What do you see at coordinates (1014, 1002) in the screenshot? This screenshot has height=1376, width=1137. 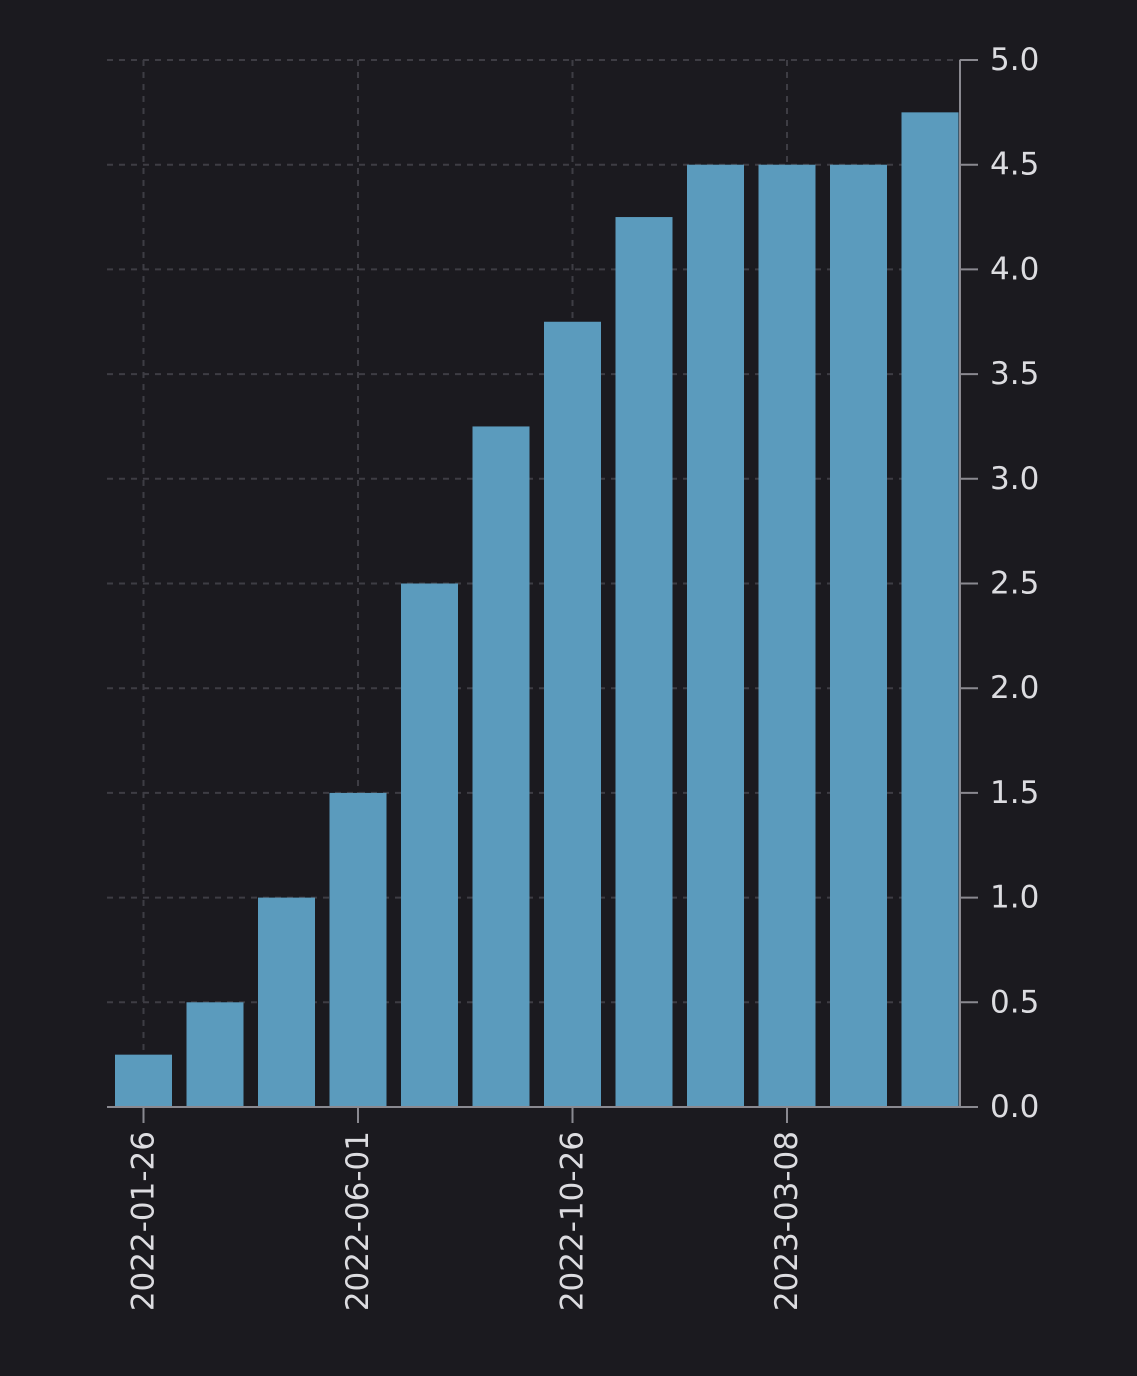 I see `y-tick-label: 0.5` at bounding box center [1014, 1002].